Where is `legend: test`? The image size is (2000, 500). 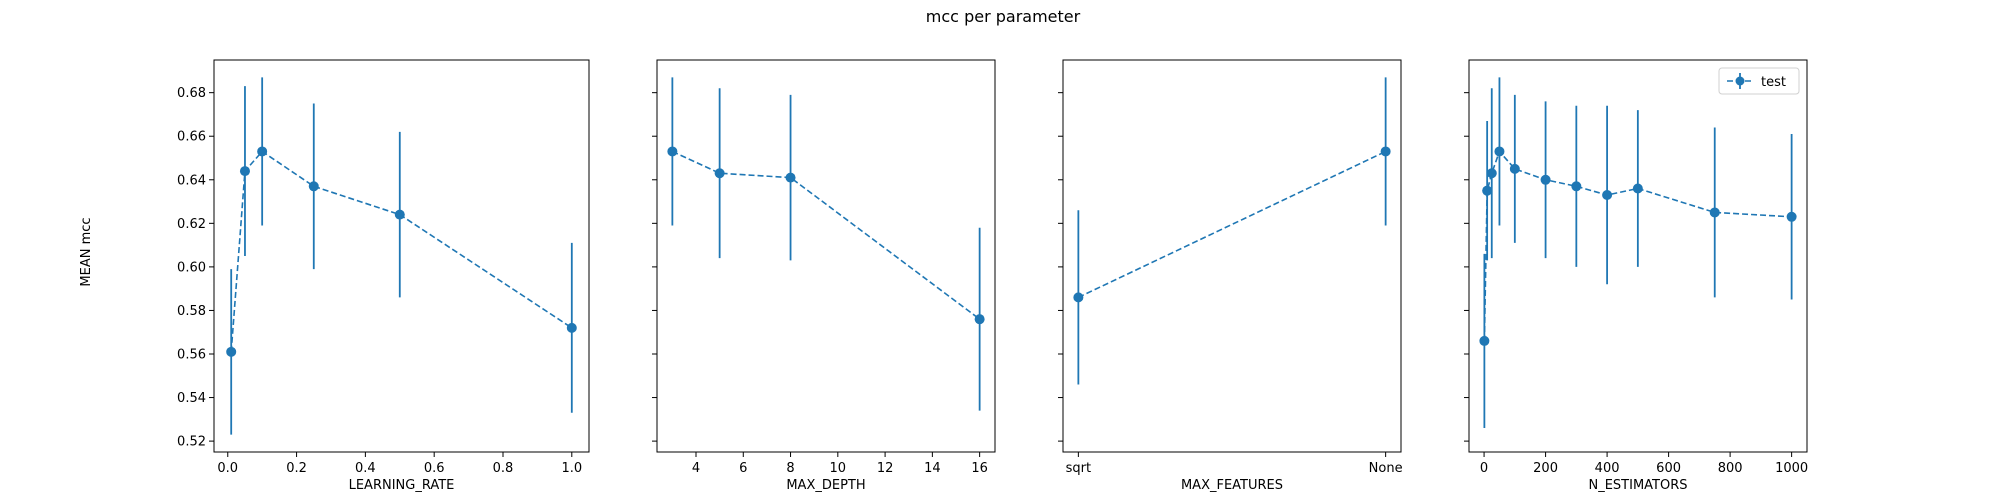
legend: test is located at coordinates (1759, 81).